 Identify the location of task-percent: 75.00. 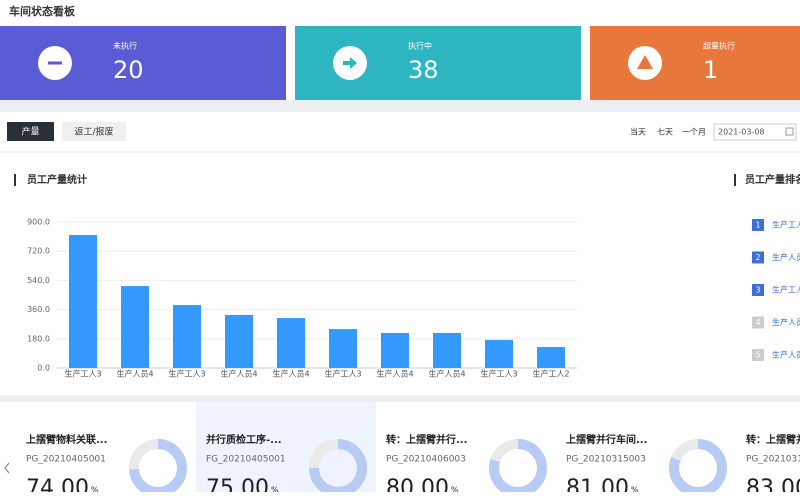
(237, 484).